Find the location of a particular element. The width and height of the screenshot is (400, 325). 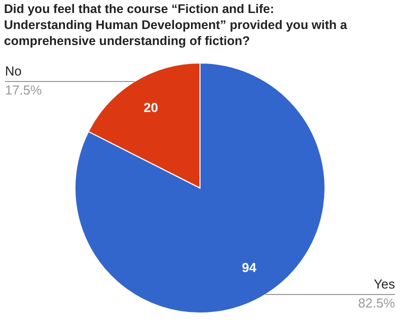

slice-label: No is located at coordinates (13, 71).